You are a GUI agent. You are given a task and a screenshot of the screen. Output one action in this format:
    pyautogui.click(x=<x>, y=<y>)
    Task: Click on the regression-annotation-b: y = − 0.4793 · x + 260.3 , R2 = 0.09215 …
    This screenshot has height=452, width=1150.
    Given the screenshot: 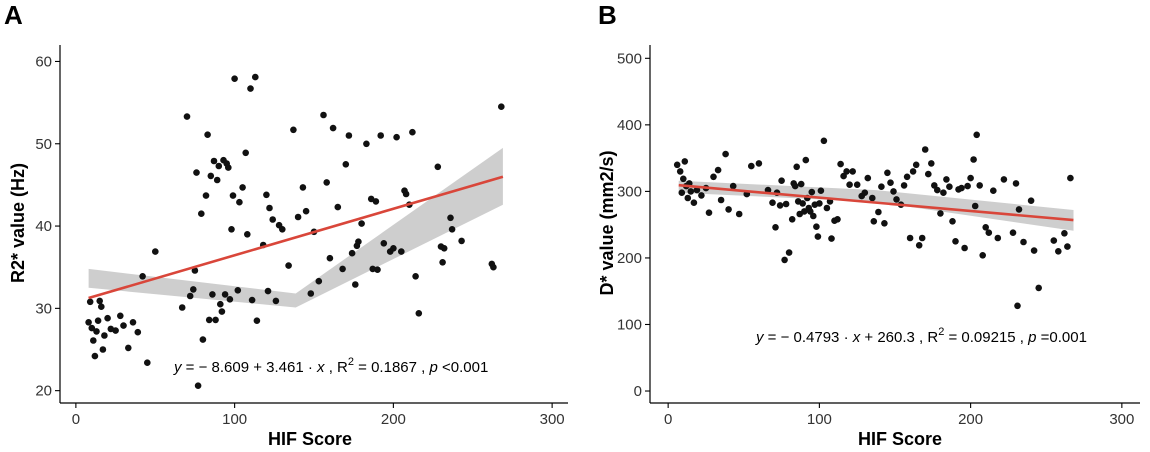 What is the action you would take?
    pyautogui.click(x=921, y=336)
    